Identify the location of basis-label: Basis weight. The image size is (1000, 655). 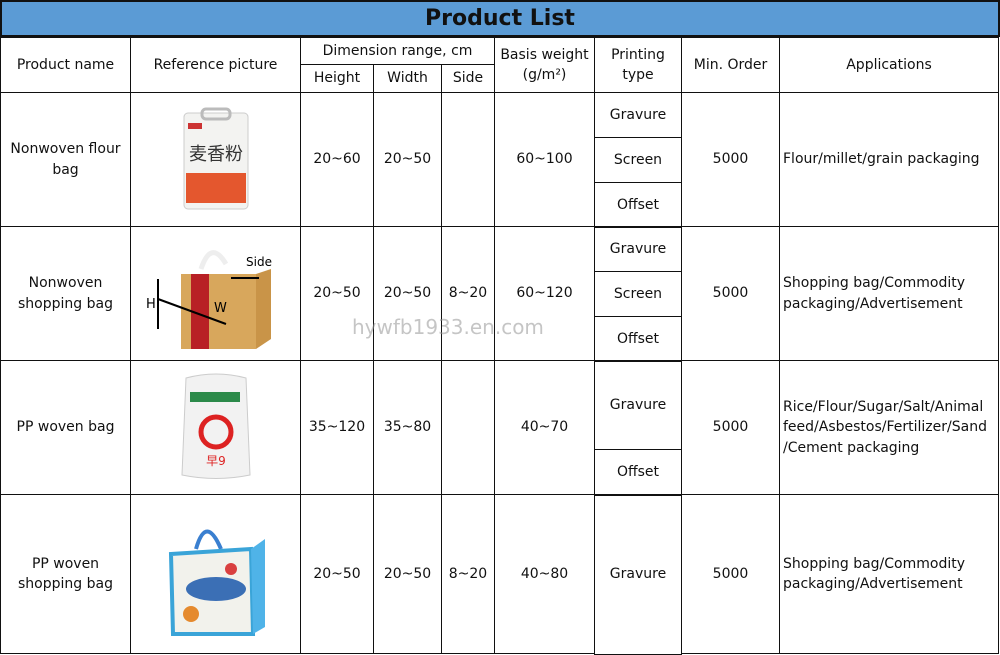
(544, 54).